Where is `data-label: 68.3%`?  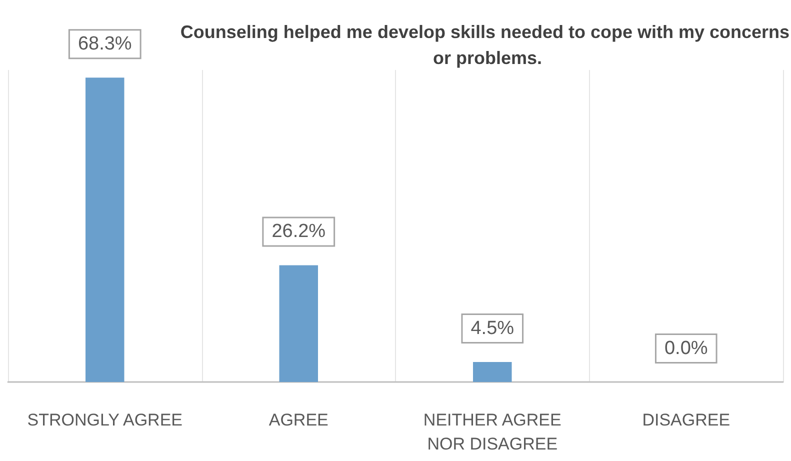
data-label: 68.3% is located at coordinates (105, 44).